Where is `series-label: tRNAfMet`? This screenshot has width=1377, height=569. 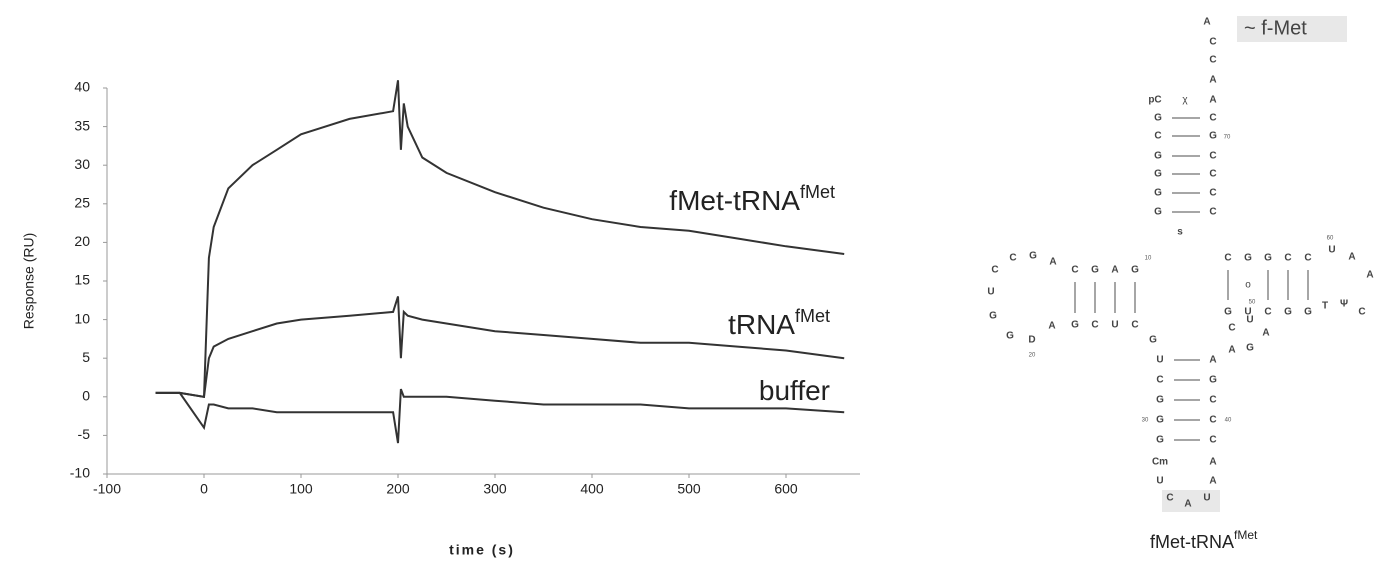
series-label: tRNAfMet is located at coordinates (779, 323).